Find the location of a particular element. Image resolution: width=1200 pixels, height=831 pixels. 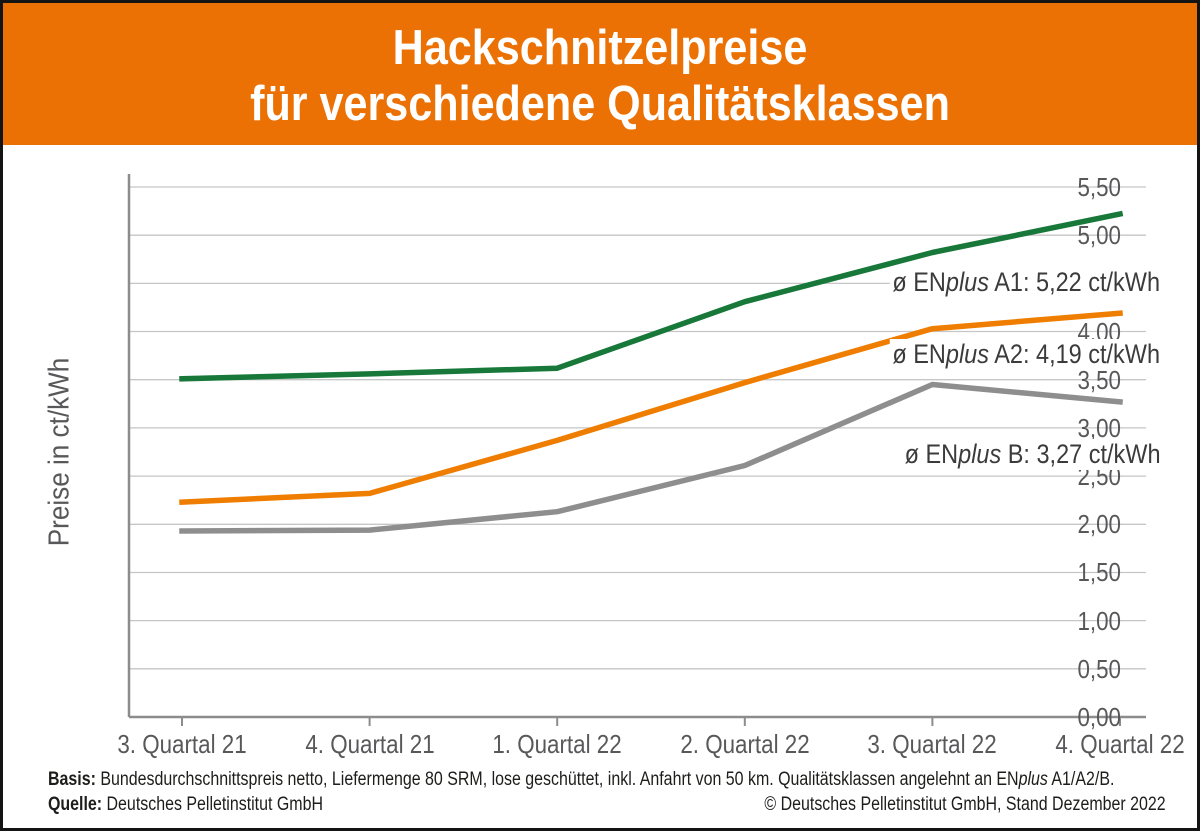

series-label-post: B: 3,27 ct/kWh is located at coordinates (1081, 454).